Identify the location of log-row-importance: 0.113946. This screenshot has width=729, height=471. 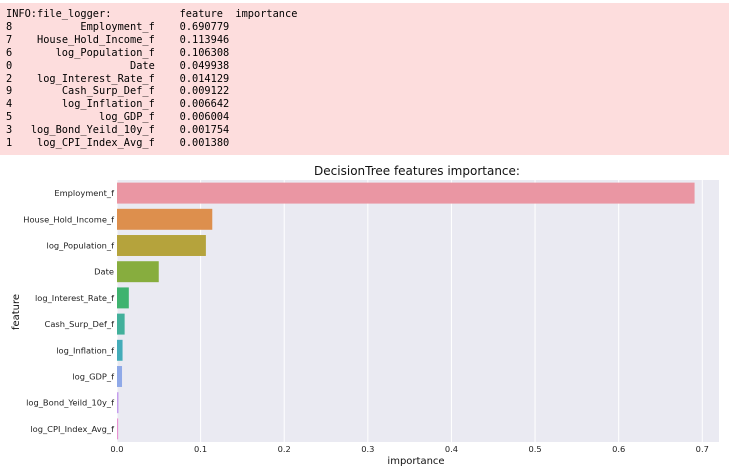
(204, 39).